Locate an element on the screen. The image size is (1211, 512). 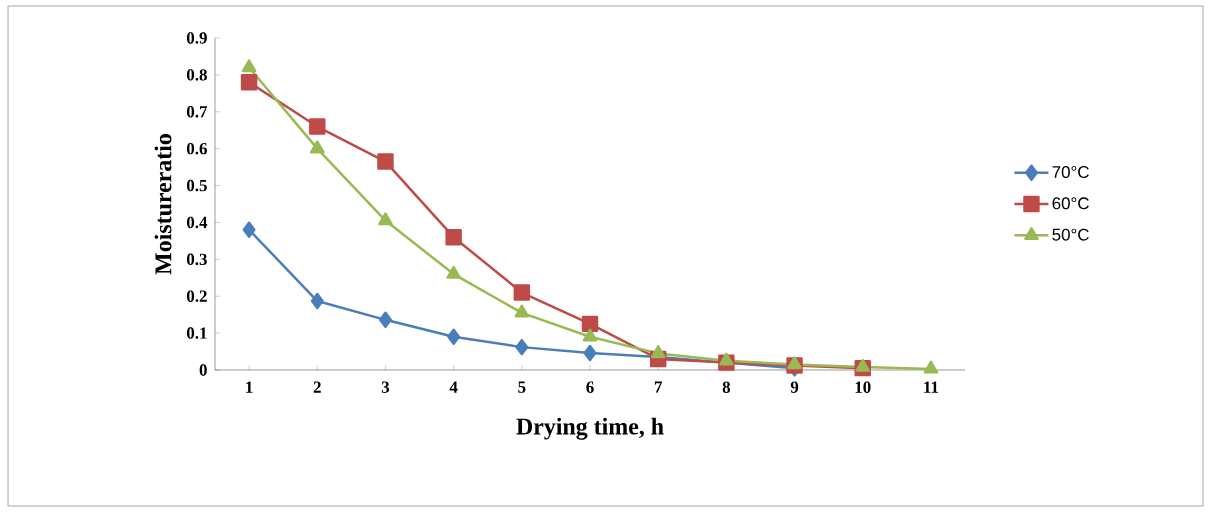
y-tick-label: 0 is located at coordinates (203, 370).